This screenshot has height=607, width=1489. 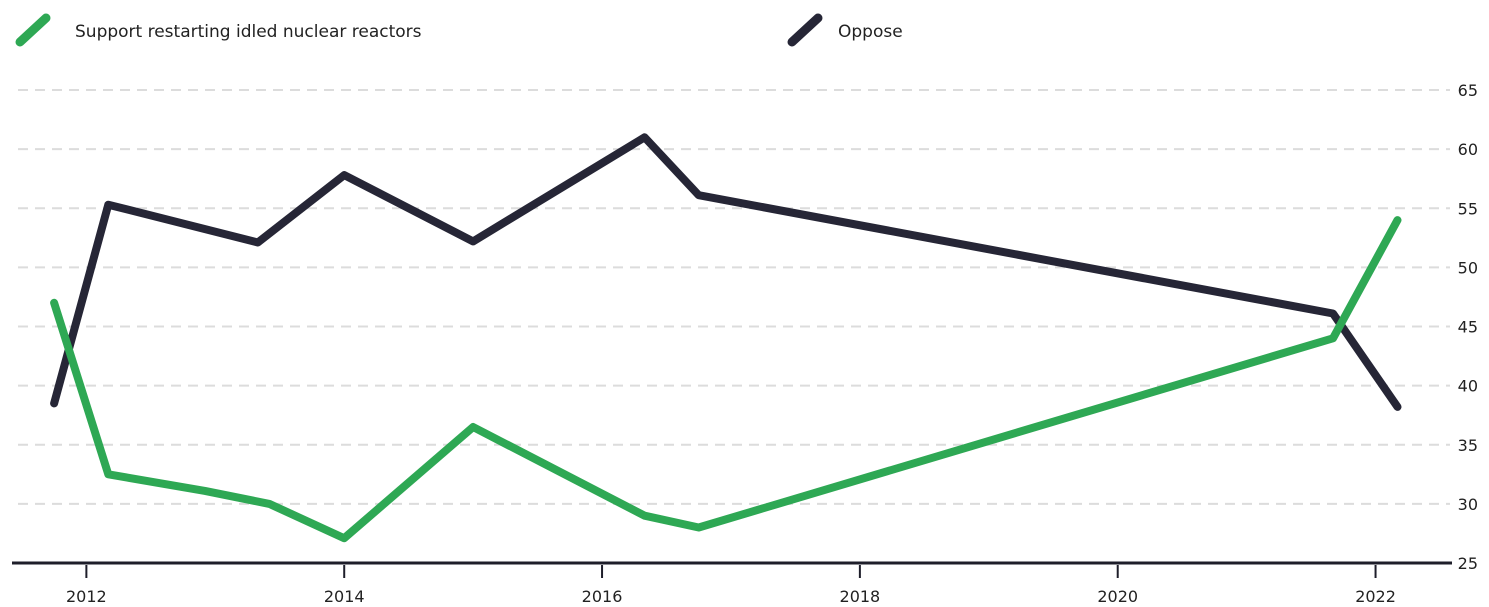 What do you see at coordinates (602, 596) in the screenshot?
I see `x-tick-label: 2016` at bounding box center [602, 596].